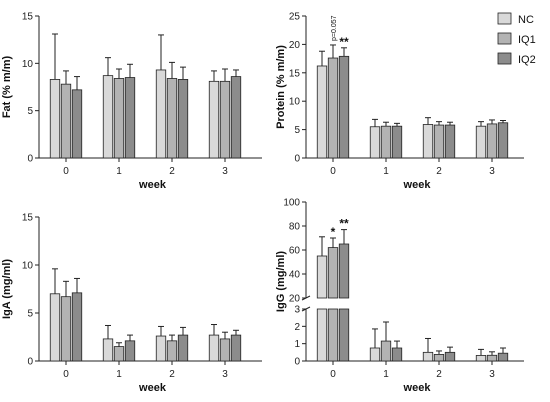 The image size is (550, 402). Describe the element at coordinates (7, 86) in the screenshot. I see `y-axis-label: Fat (% m/m)` at that location.